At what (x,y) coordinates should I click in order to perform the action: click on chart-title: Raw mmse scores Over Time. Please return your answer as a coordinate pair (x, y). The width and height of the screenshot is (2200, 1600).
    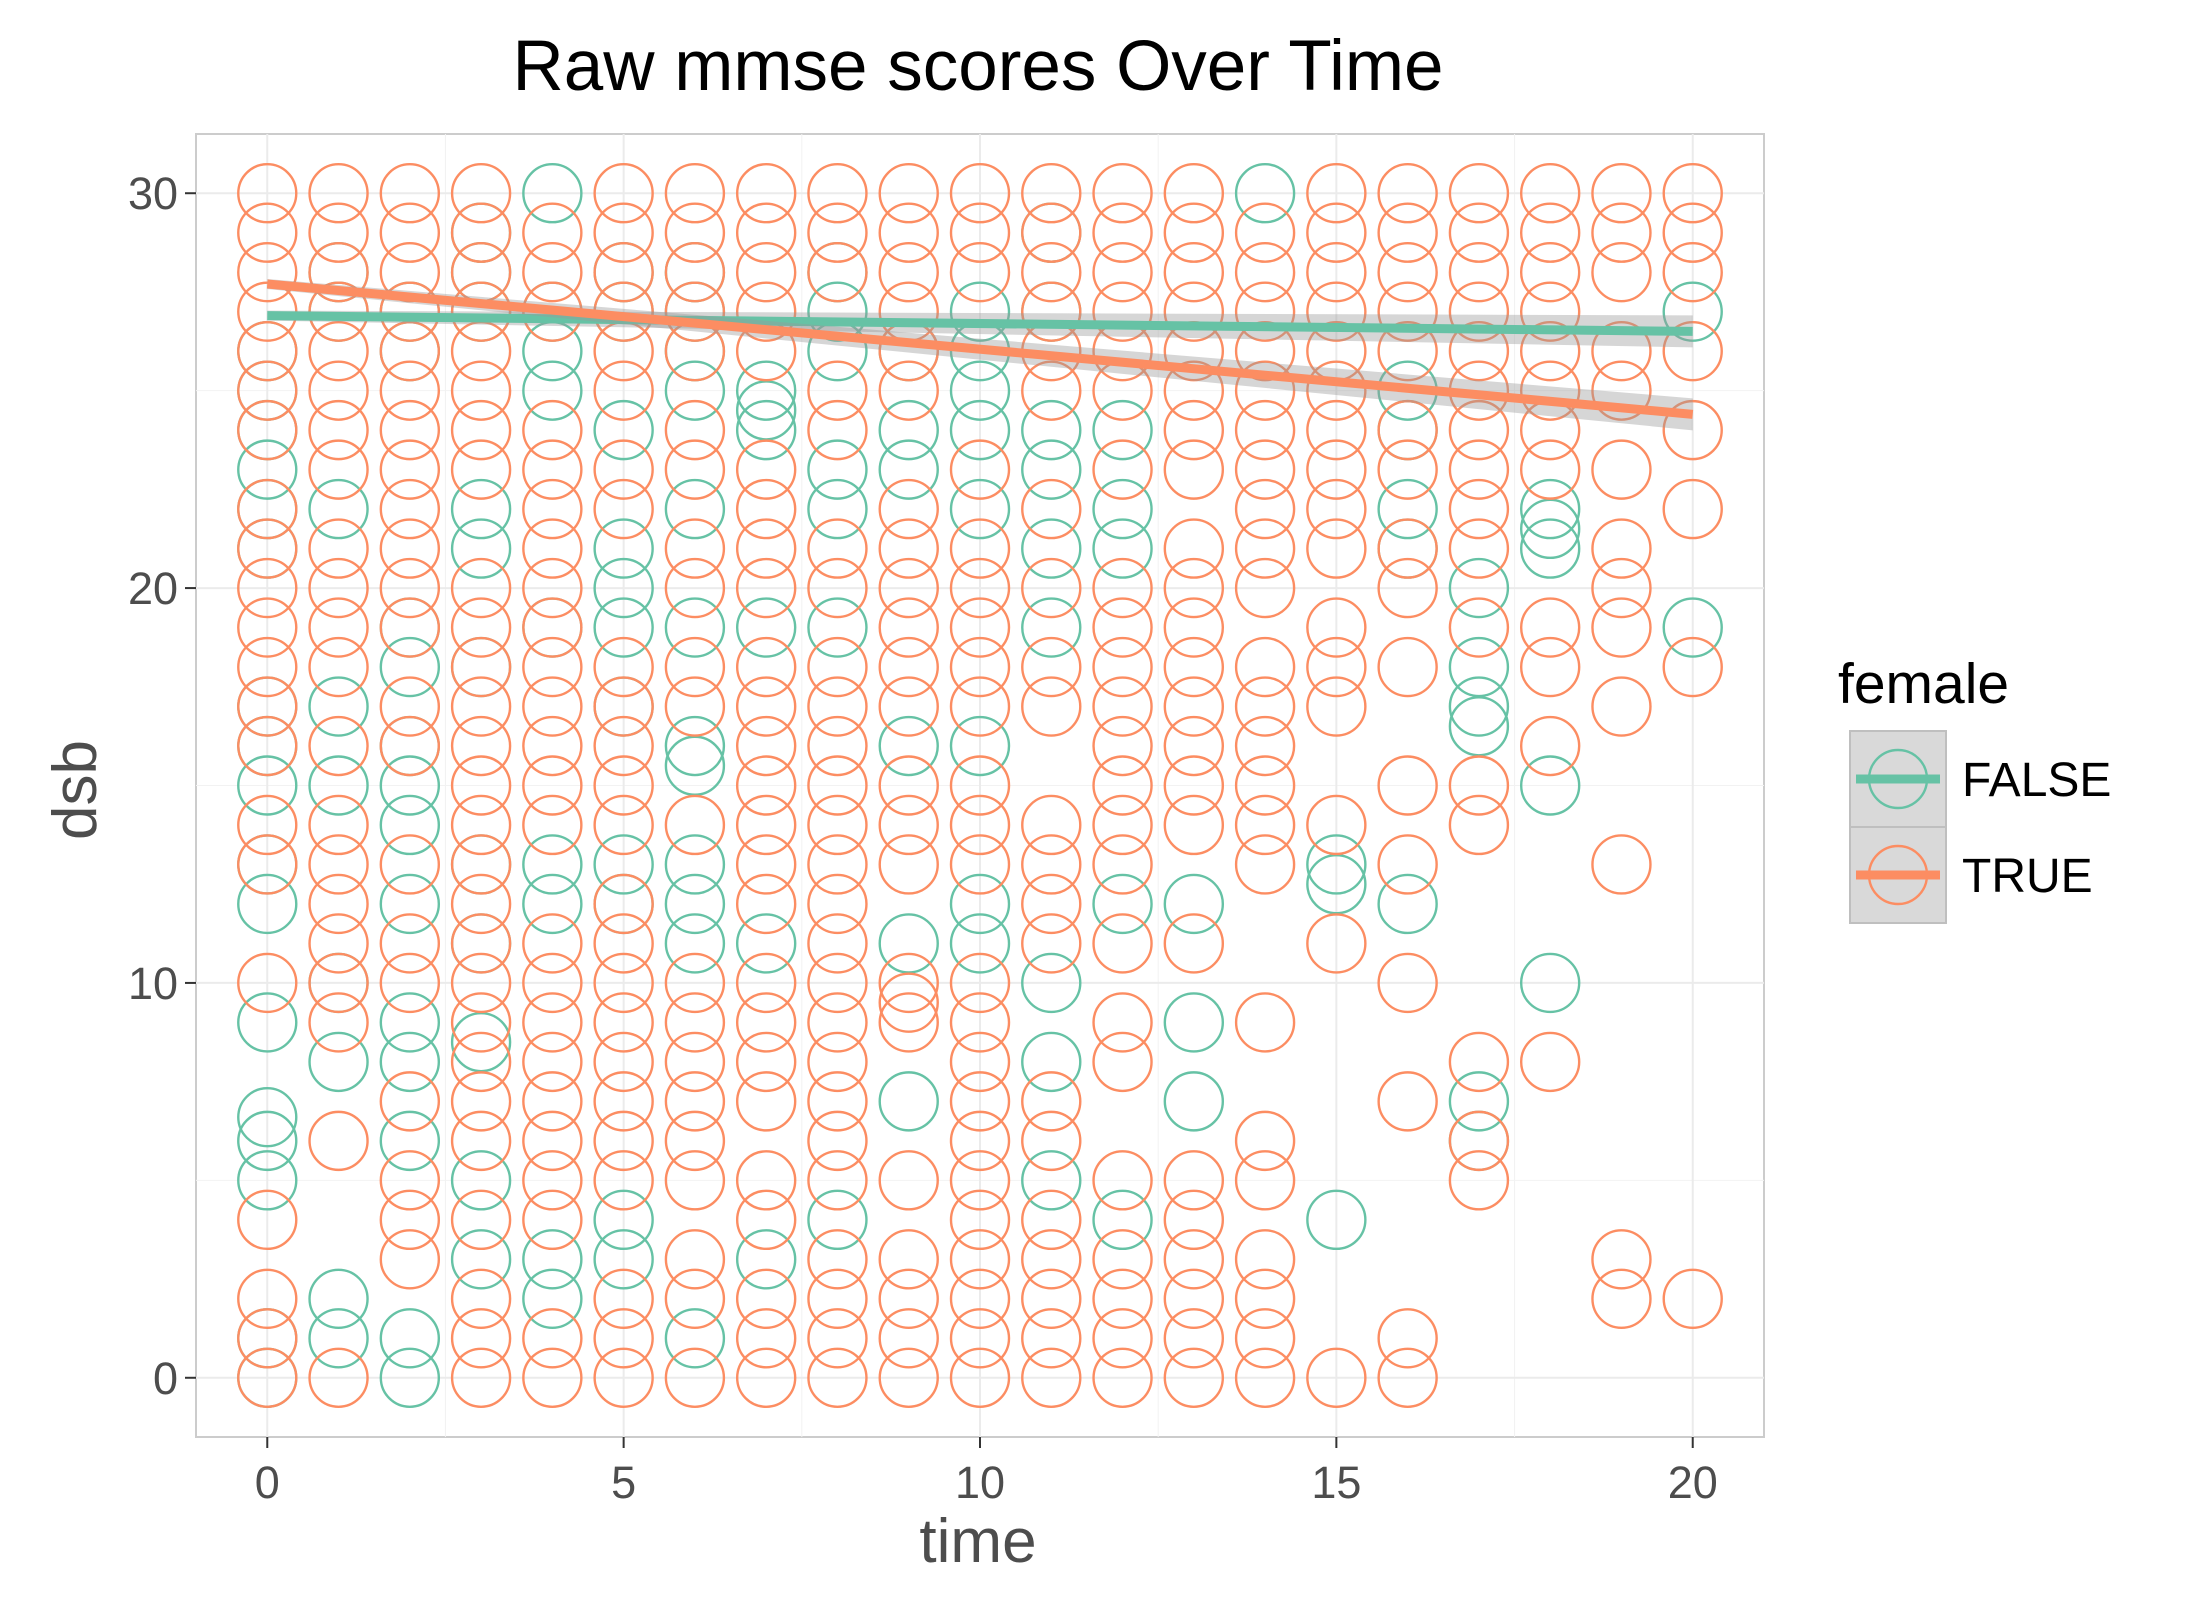
    Looking at the image, I should click on (977, 66).